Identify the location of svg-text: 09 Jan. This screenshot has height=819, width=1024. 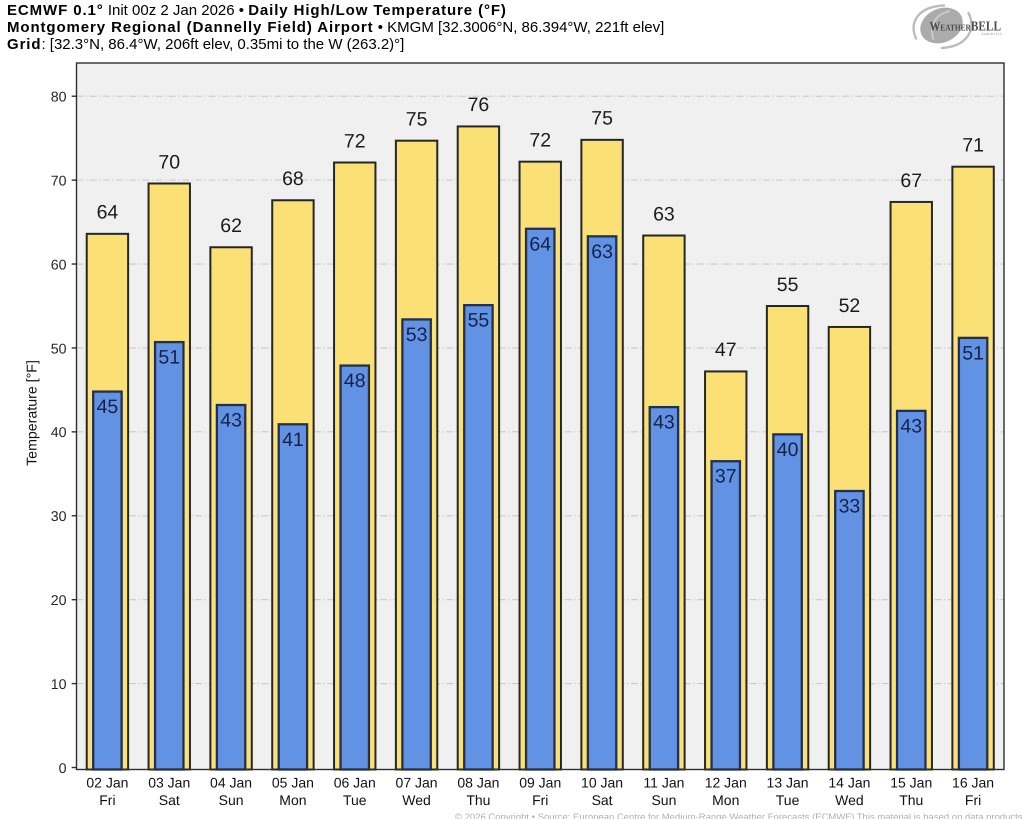
(540, 783).